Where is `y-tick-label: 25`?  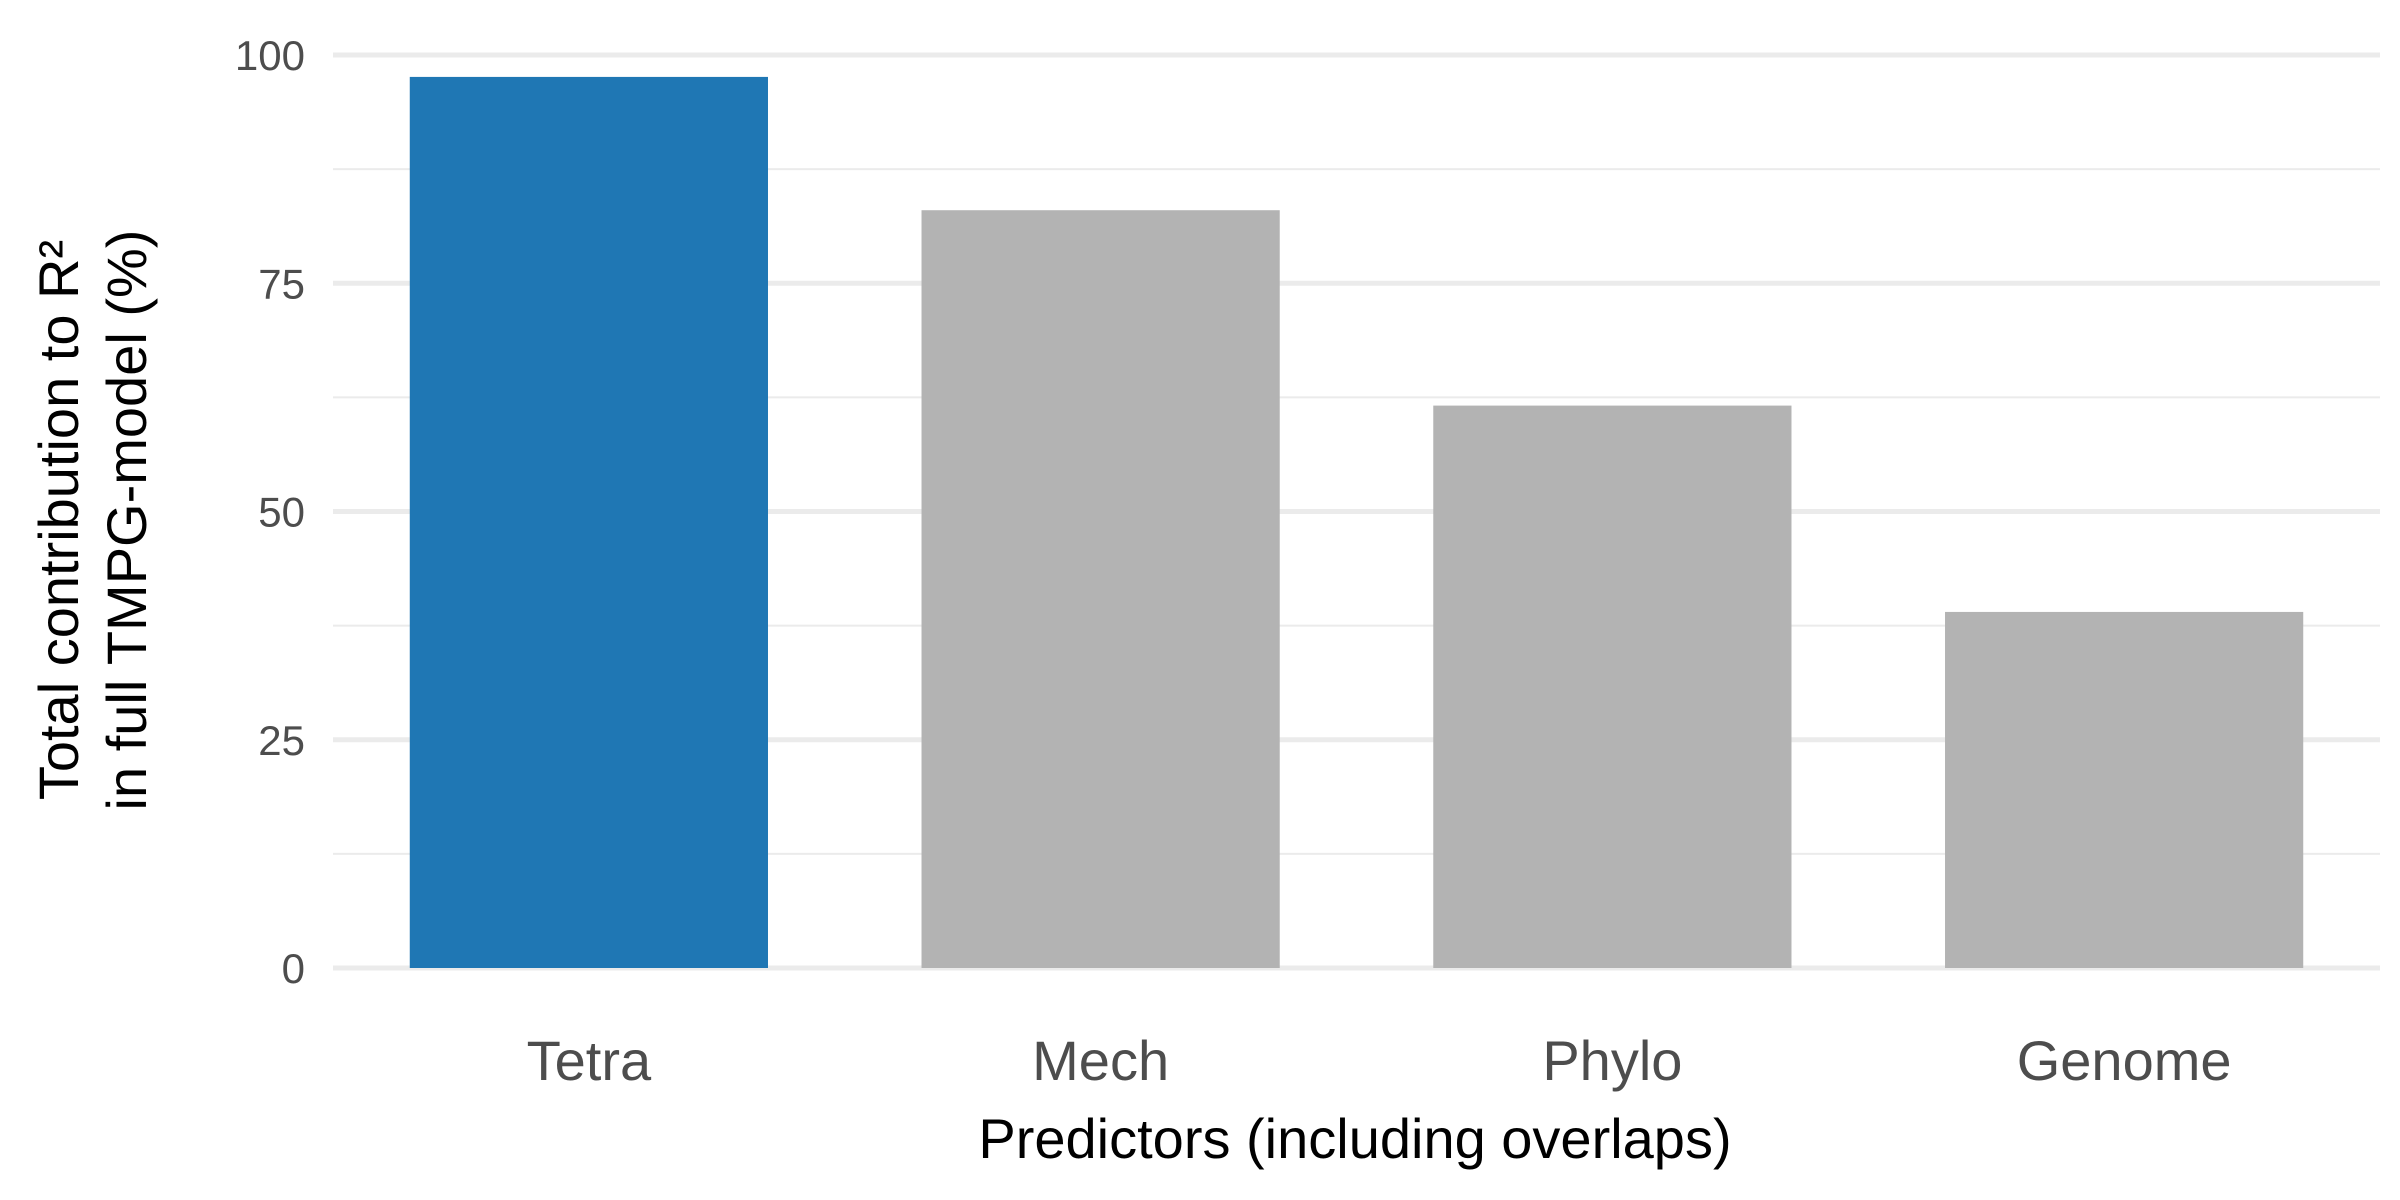 y-tick-label: 25 is located at coordinates (281, 740).